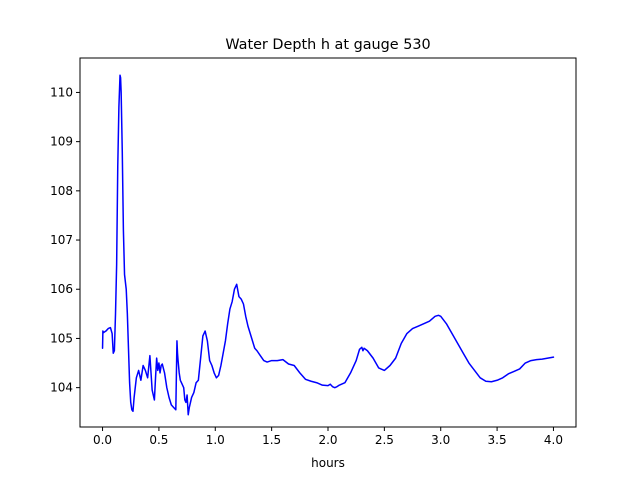 This screenshot has width=640, height=480. I want to click on x-axis-label: hours, so click(328, 463).